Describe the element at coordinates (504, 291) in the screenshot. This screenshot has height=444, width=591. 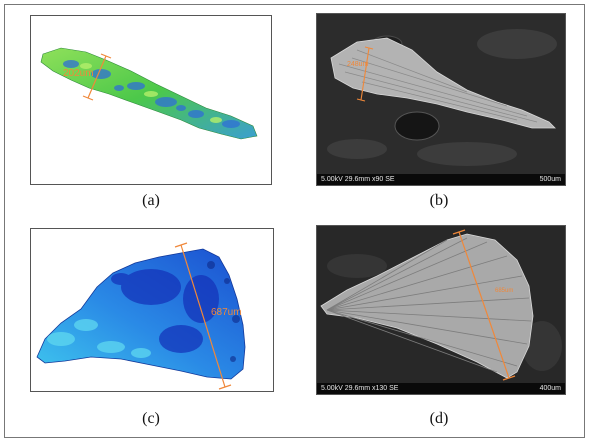
I see `measurement-label: 685um` at that location.